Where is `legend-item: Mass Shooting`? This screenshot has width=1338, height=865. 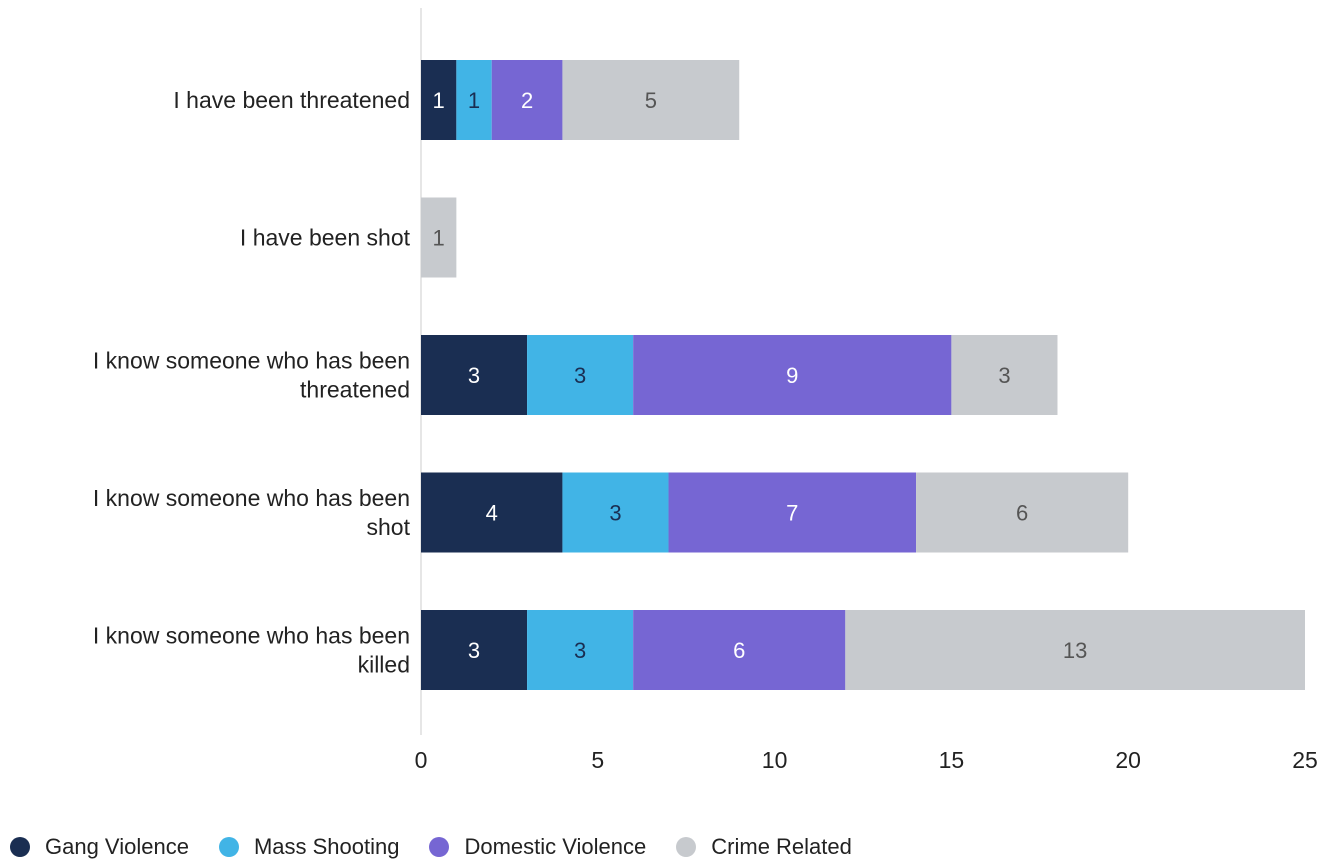
legend-item: Mass Shooting is located at coordinates (309, 847).